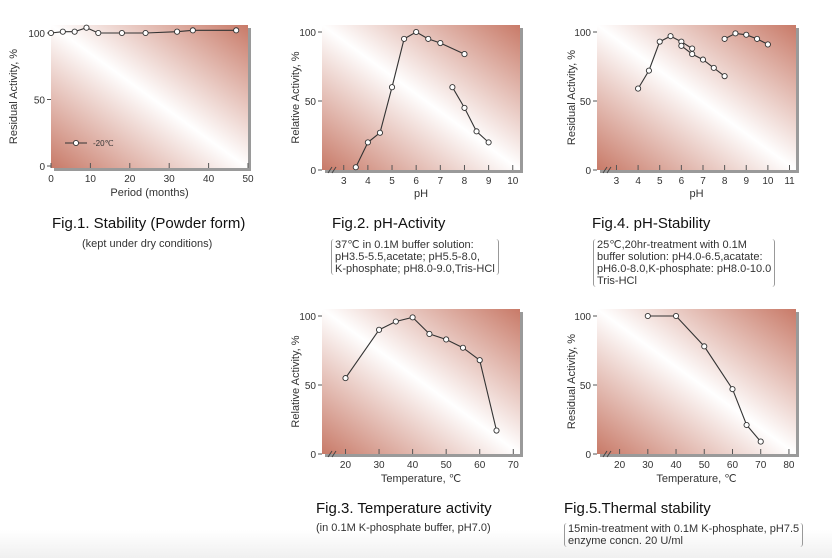 The height and width of the screenshot is (558, 832). What do you see at coordinates (651, 223) in the screenshot?
I see `fig4-title: Fig.4. pH-Stability` at bounding box center [651, 223].